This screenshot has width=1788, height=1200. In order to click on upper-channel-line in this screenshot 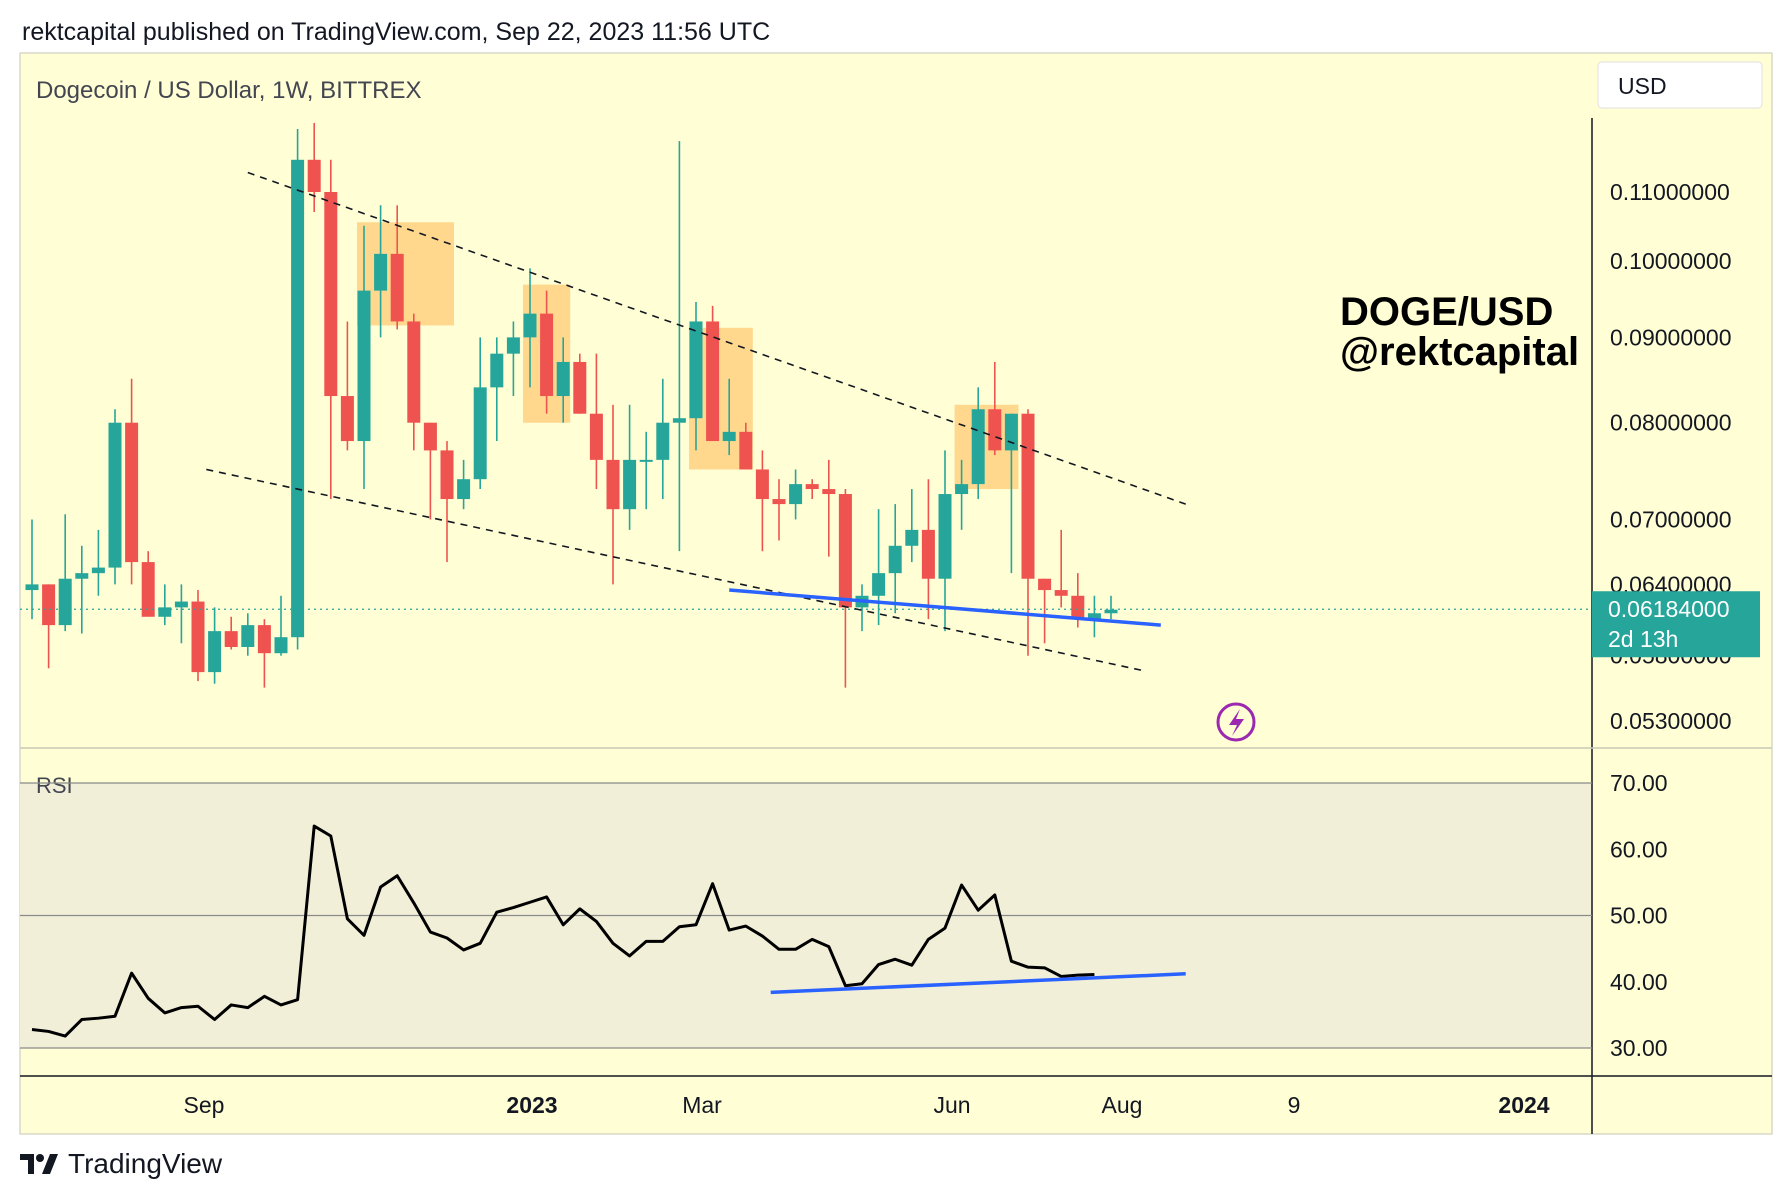, I will do `click(716, 338)`.